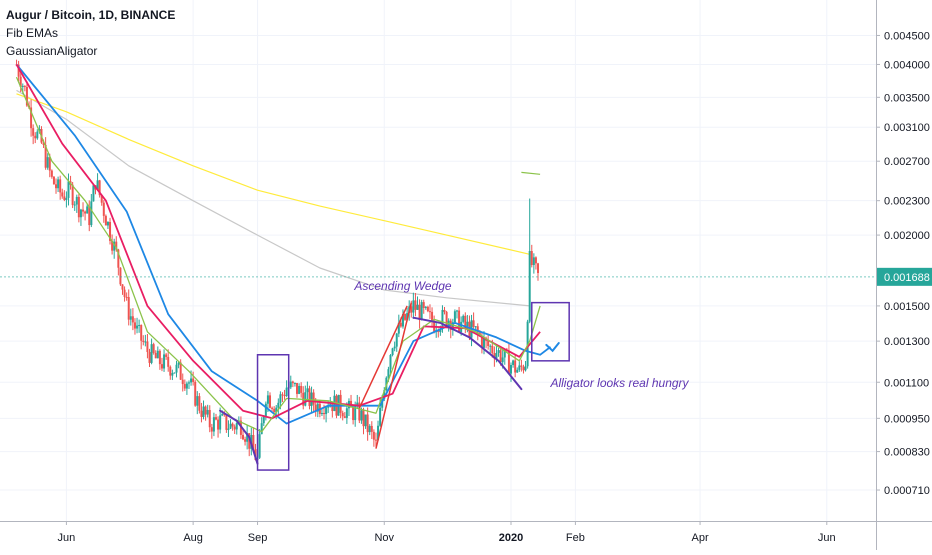  Describe the element at coordinates (32, 33) in the screenshot. I see `indicator-fib-emas: Fib EMAs` at that location.